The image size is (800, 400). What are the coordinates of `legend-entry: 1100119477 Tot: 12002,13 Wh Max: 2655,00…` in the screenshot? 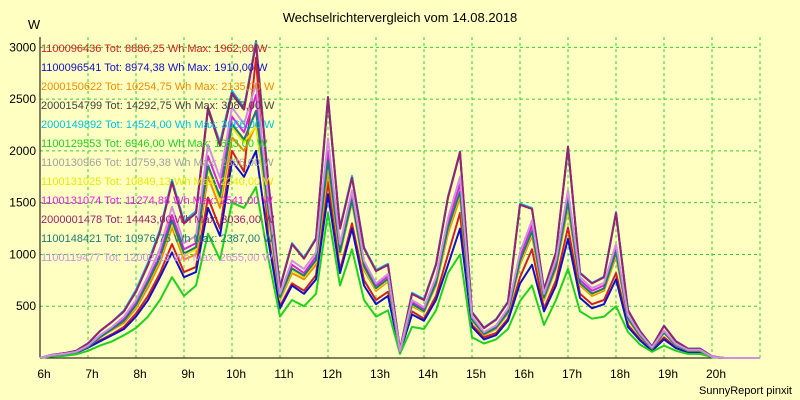 It's located at (157, 258).